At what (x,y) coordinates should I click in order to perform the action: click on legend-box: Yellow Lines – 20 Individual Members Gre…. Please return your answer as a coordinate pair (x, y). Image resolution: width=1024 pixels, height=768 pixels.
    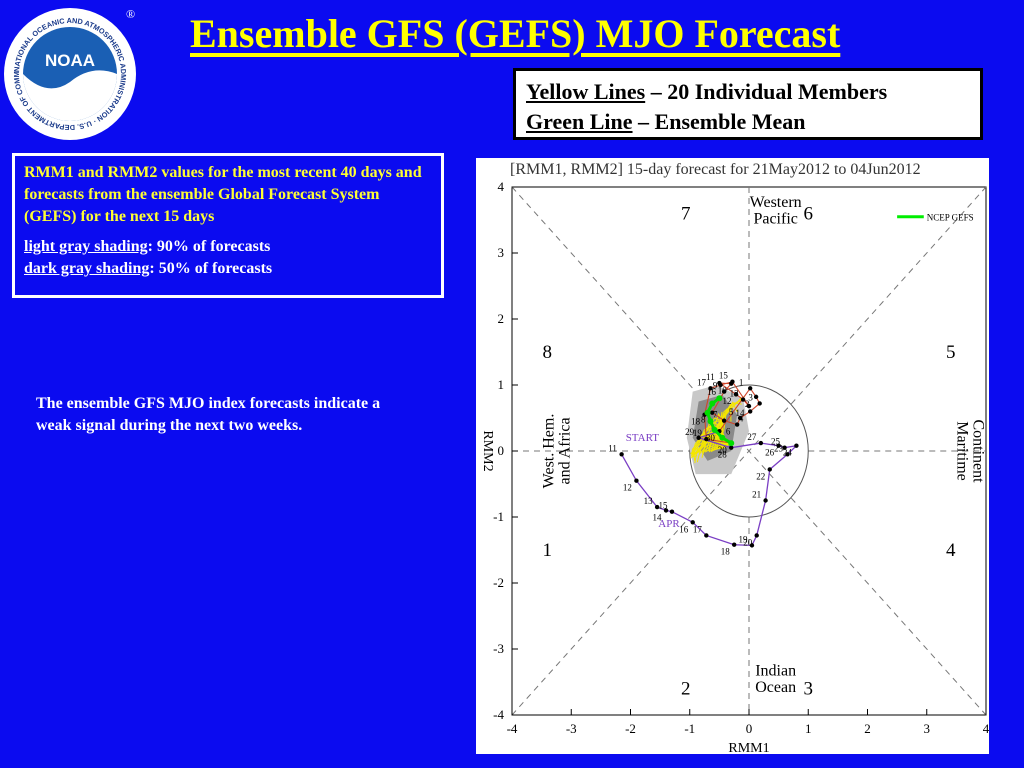
    Looking at the image, I should click on (748, 104).